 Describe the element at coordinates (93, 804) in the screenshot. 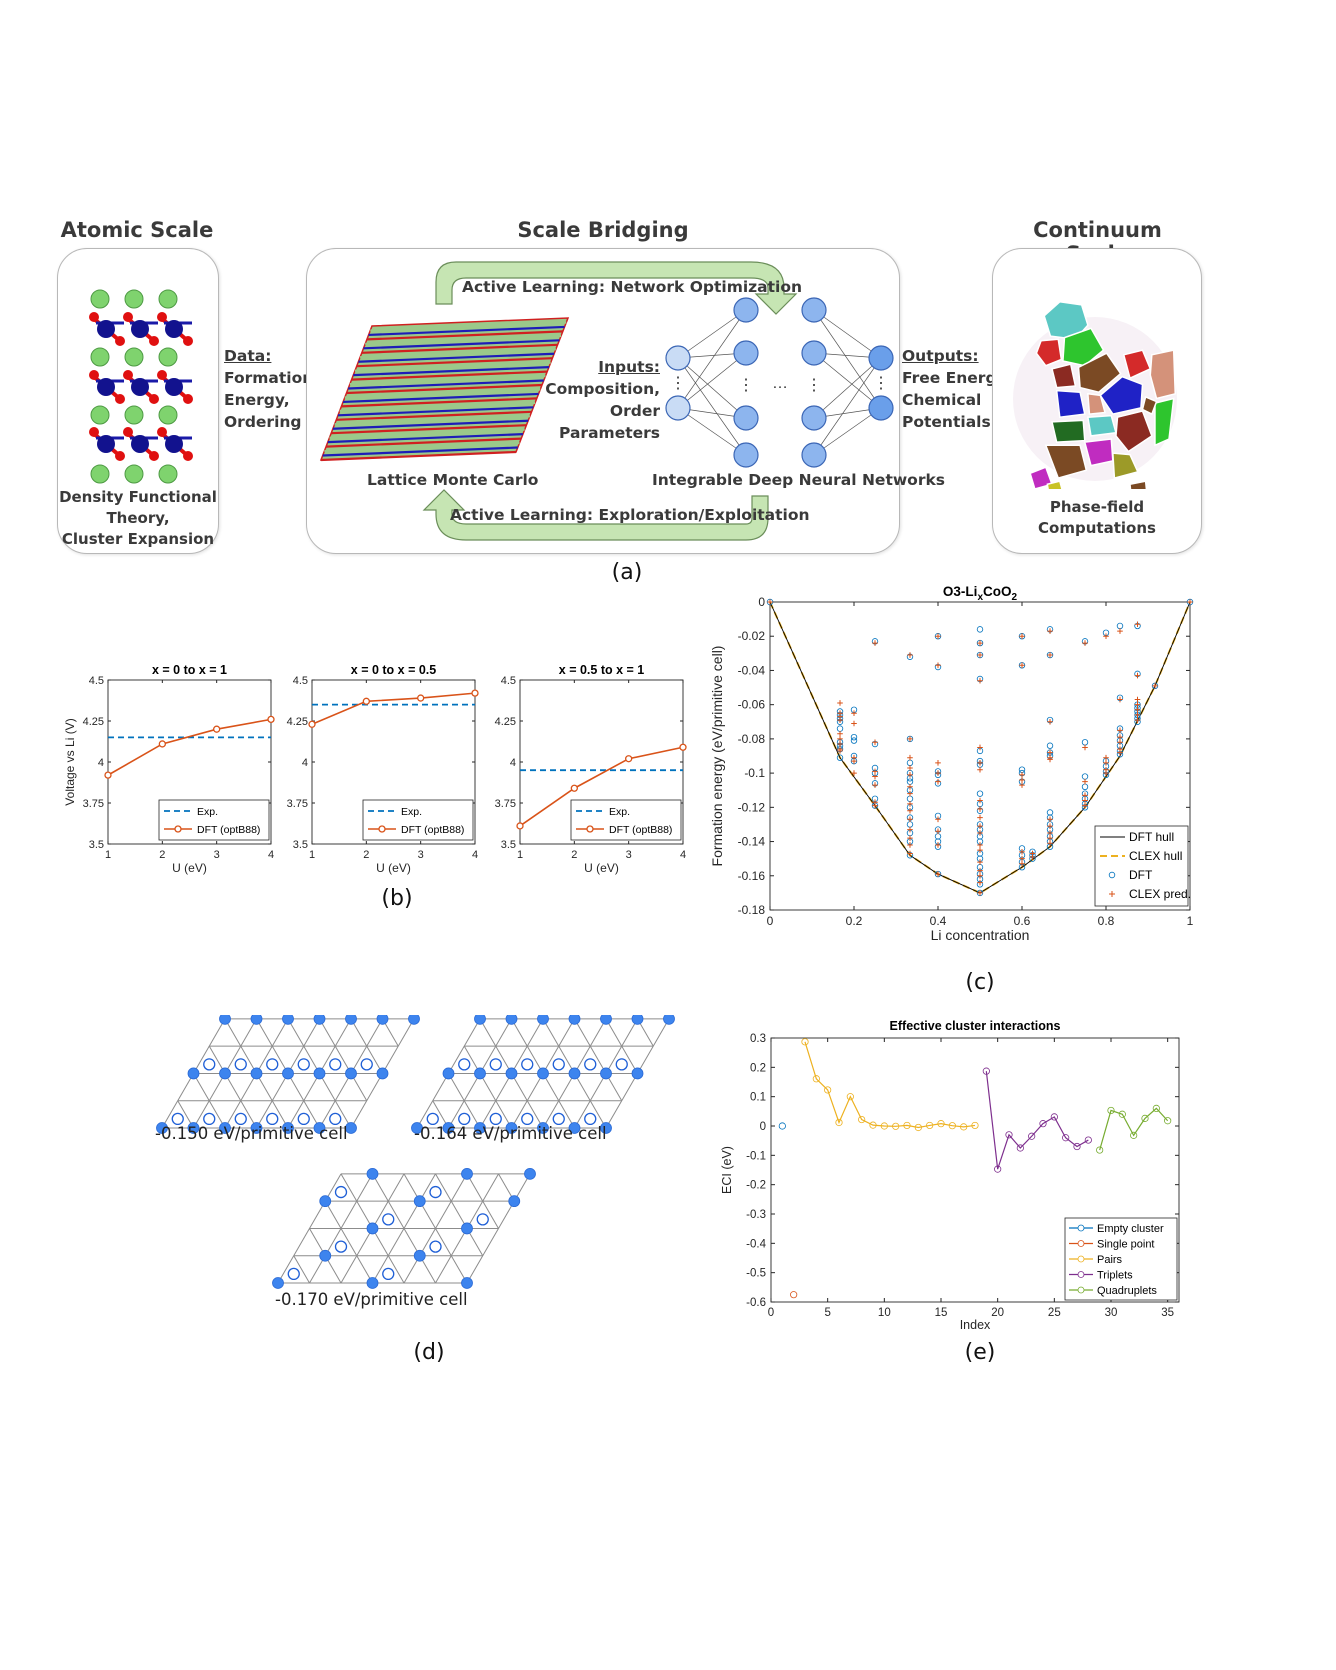

I see `y-tick-label: 3.75` at that location.